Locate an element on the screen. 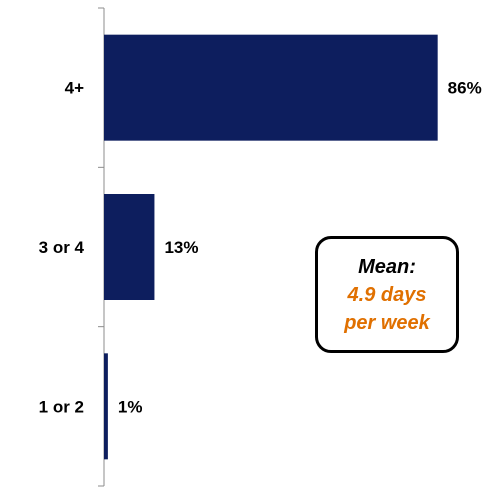 This screenshot has height=491, width=500. mean-value-line2: per week is located at coordinates (387, 322).